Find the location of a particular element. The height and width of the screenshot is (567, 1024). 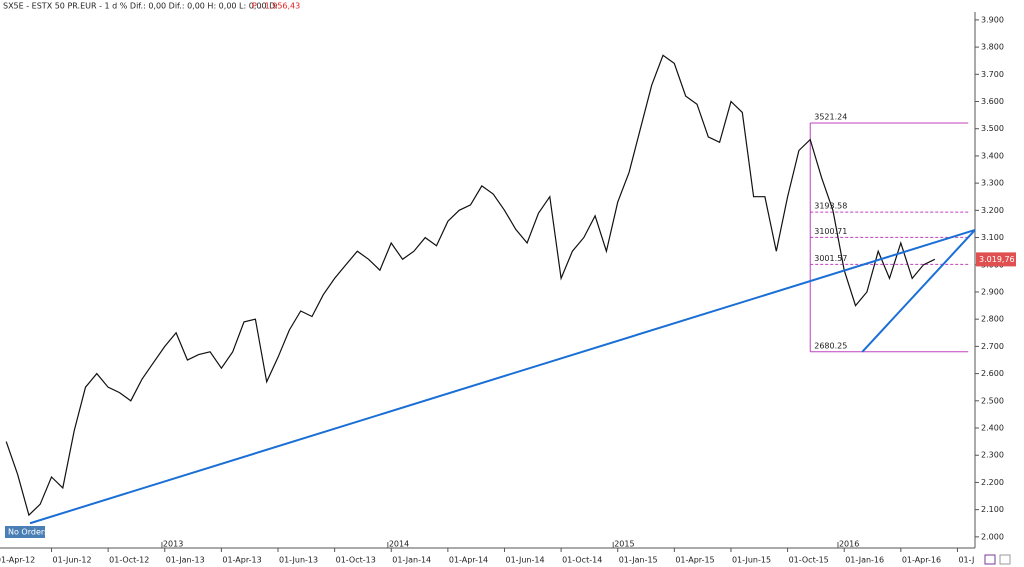

x-tick-label: 01-Jun-12 is located at coordinates (72, 560).